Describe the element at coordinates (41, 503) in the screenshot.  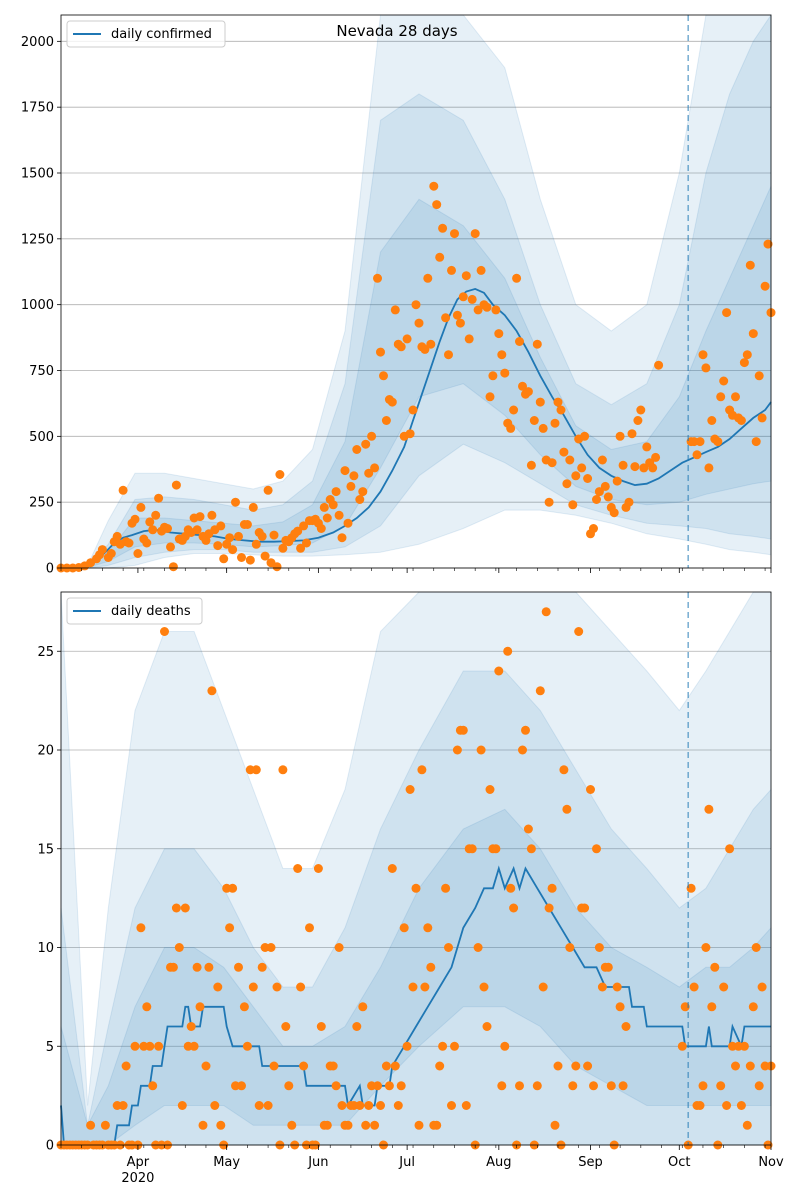
I see `y-tick-label: 250` at that location.